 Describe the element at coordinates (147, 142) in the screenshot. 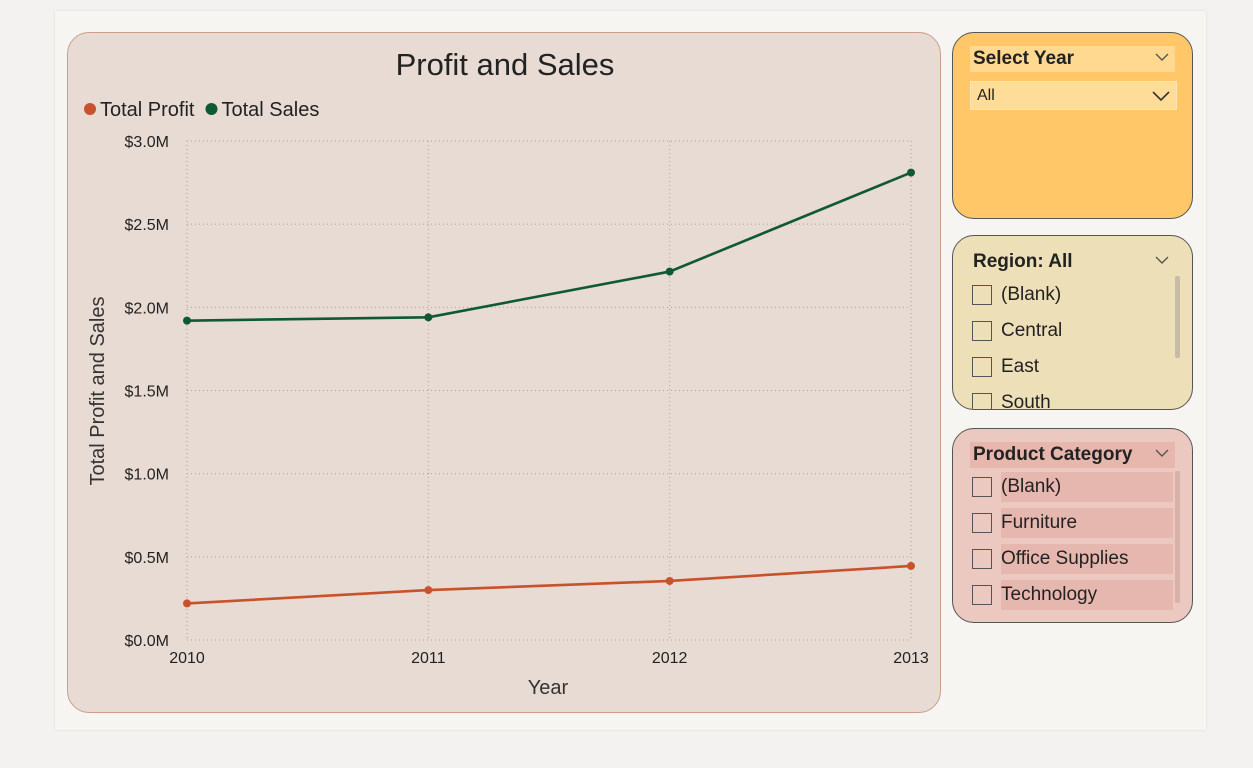

I see `y-tick-label: $3.0M` at that location.